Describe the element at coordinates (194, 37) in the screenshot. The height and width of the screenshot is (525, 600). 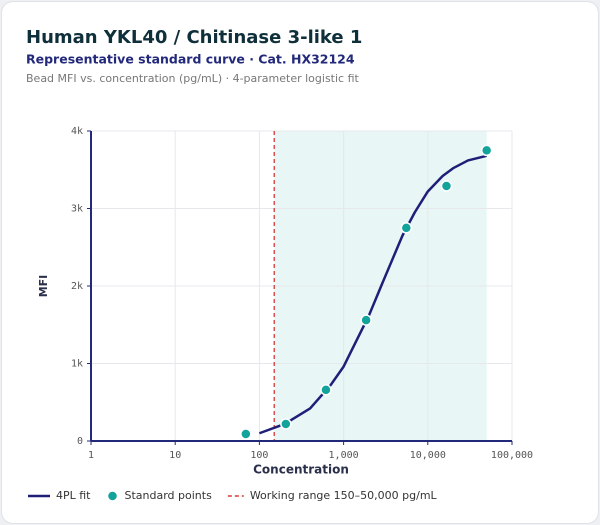
I see `chart-title: Human YKL40 / Chitinase 3-like 1` at that location.